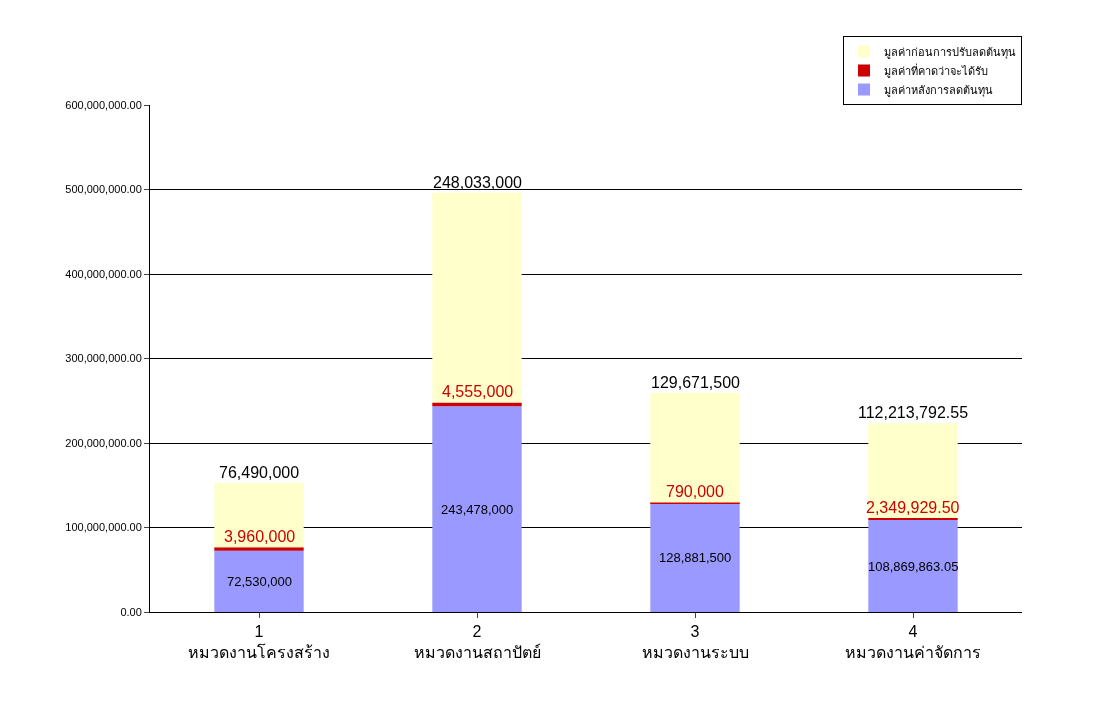 The height and width of the screenshot is (707, 1096). What do you see at coordinates (696, 382) in the screenshot?
I see `data-label: 129,671,500` at bounding box center [696, 382].